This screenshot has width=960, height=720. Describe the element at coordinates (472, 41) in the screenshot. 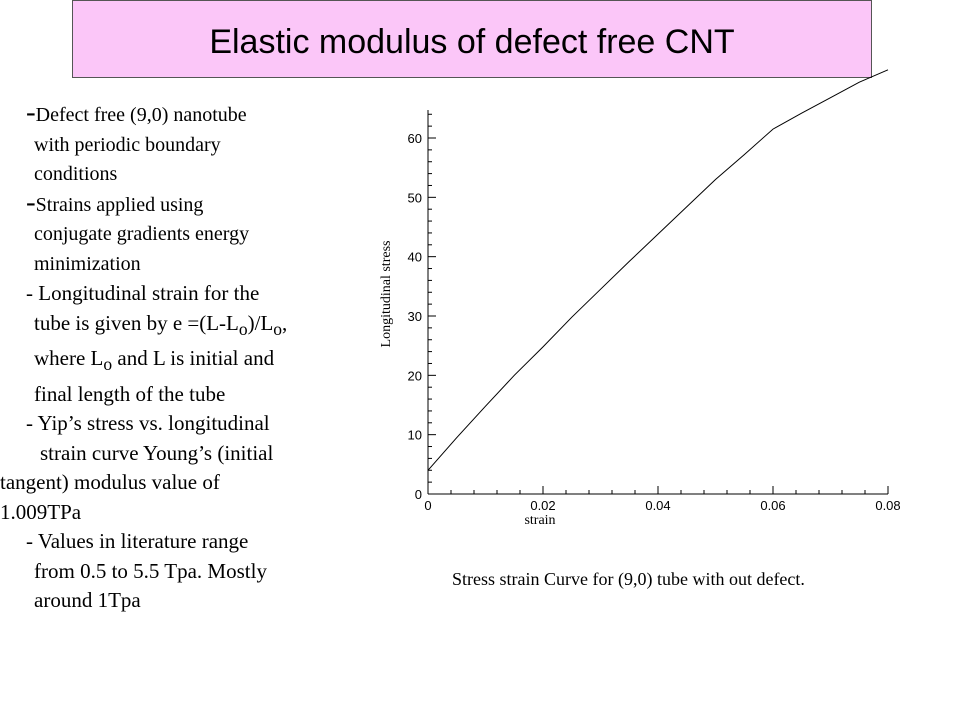

I see `slide-title: Elastic modulus of defect free CNT` at that location.